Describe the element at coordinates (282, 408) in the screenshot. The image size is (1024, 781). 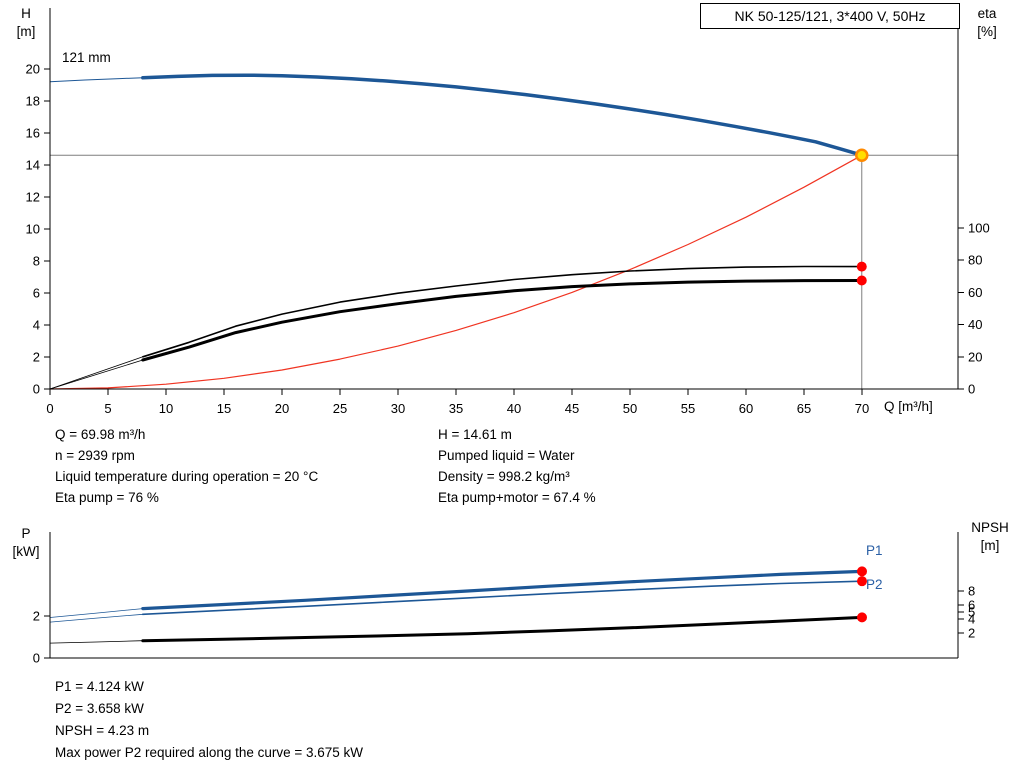
I see `x-tick-label: 20` at that location.